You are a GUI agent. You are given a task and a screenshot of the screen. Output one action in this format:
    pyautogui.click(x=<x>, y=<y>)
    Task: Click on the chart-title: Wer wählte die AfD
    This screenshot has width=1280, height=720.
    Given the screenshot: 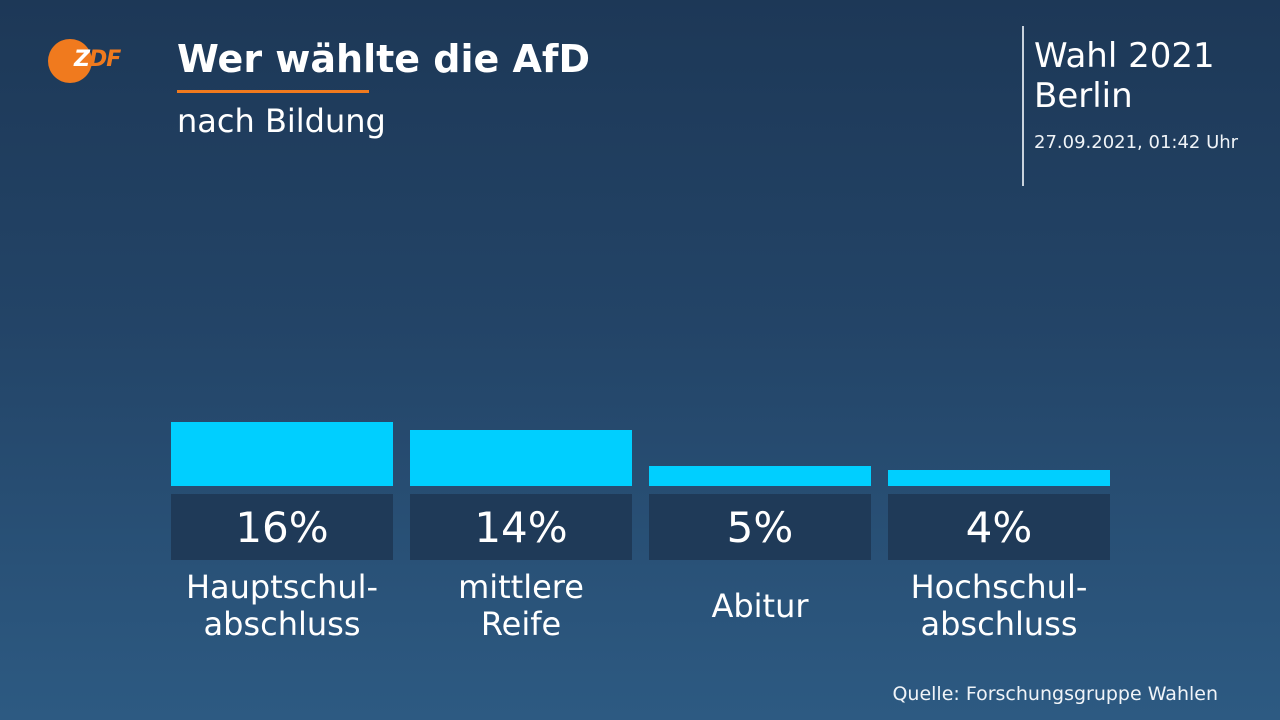 What is the action you would take?
    pyautogui.click(x=384, y=59)
    